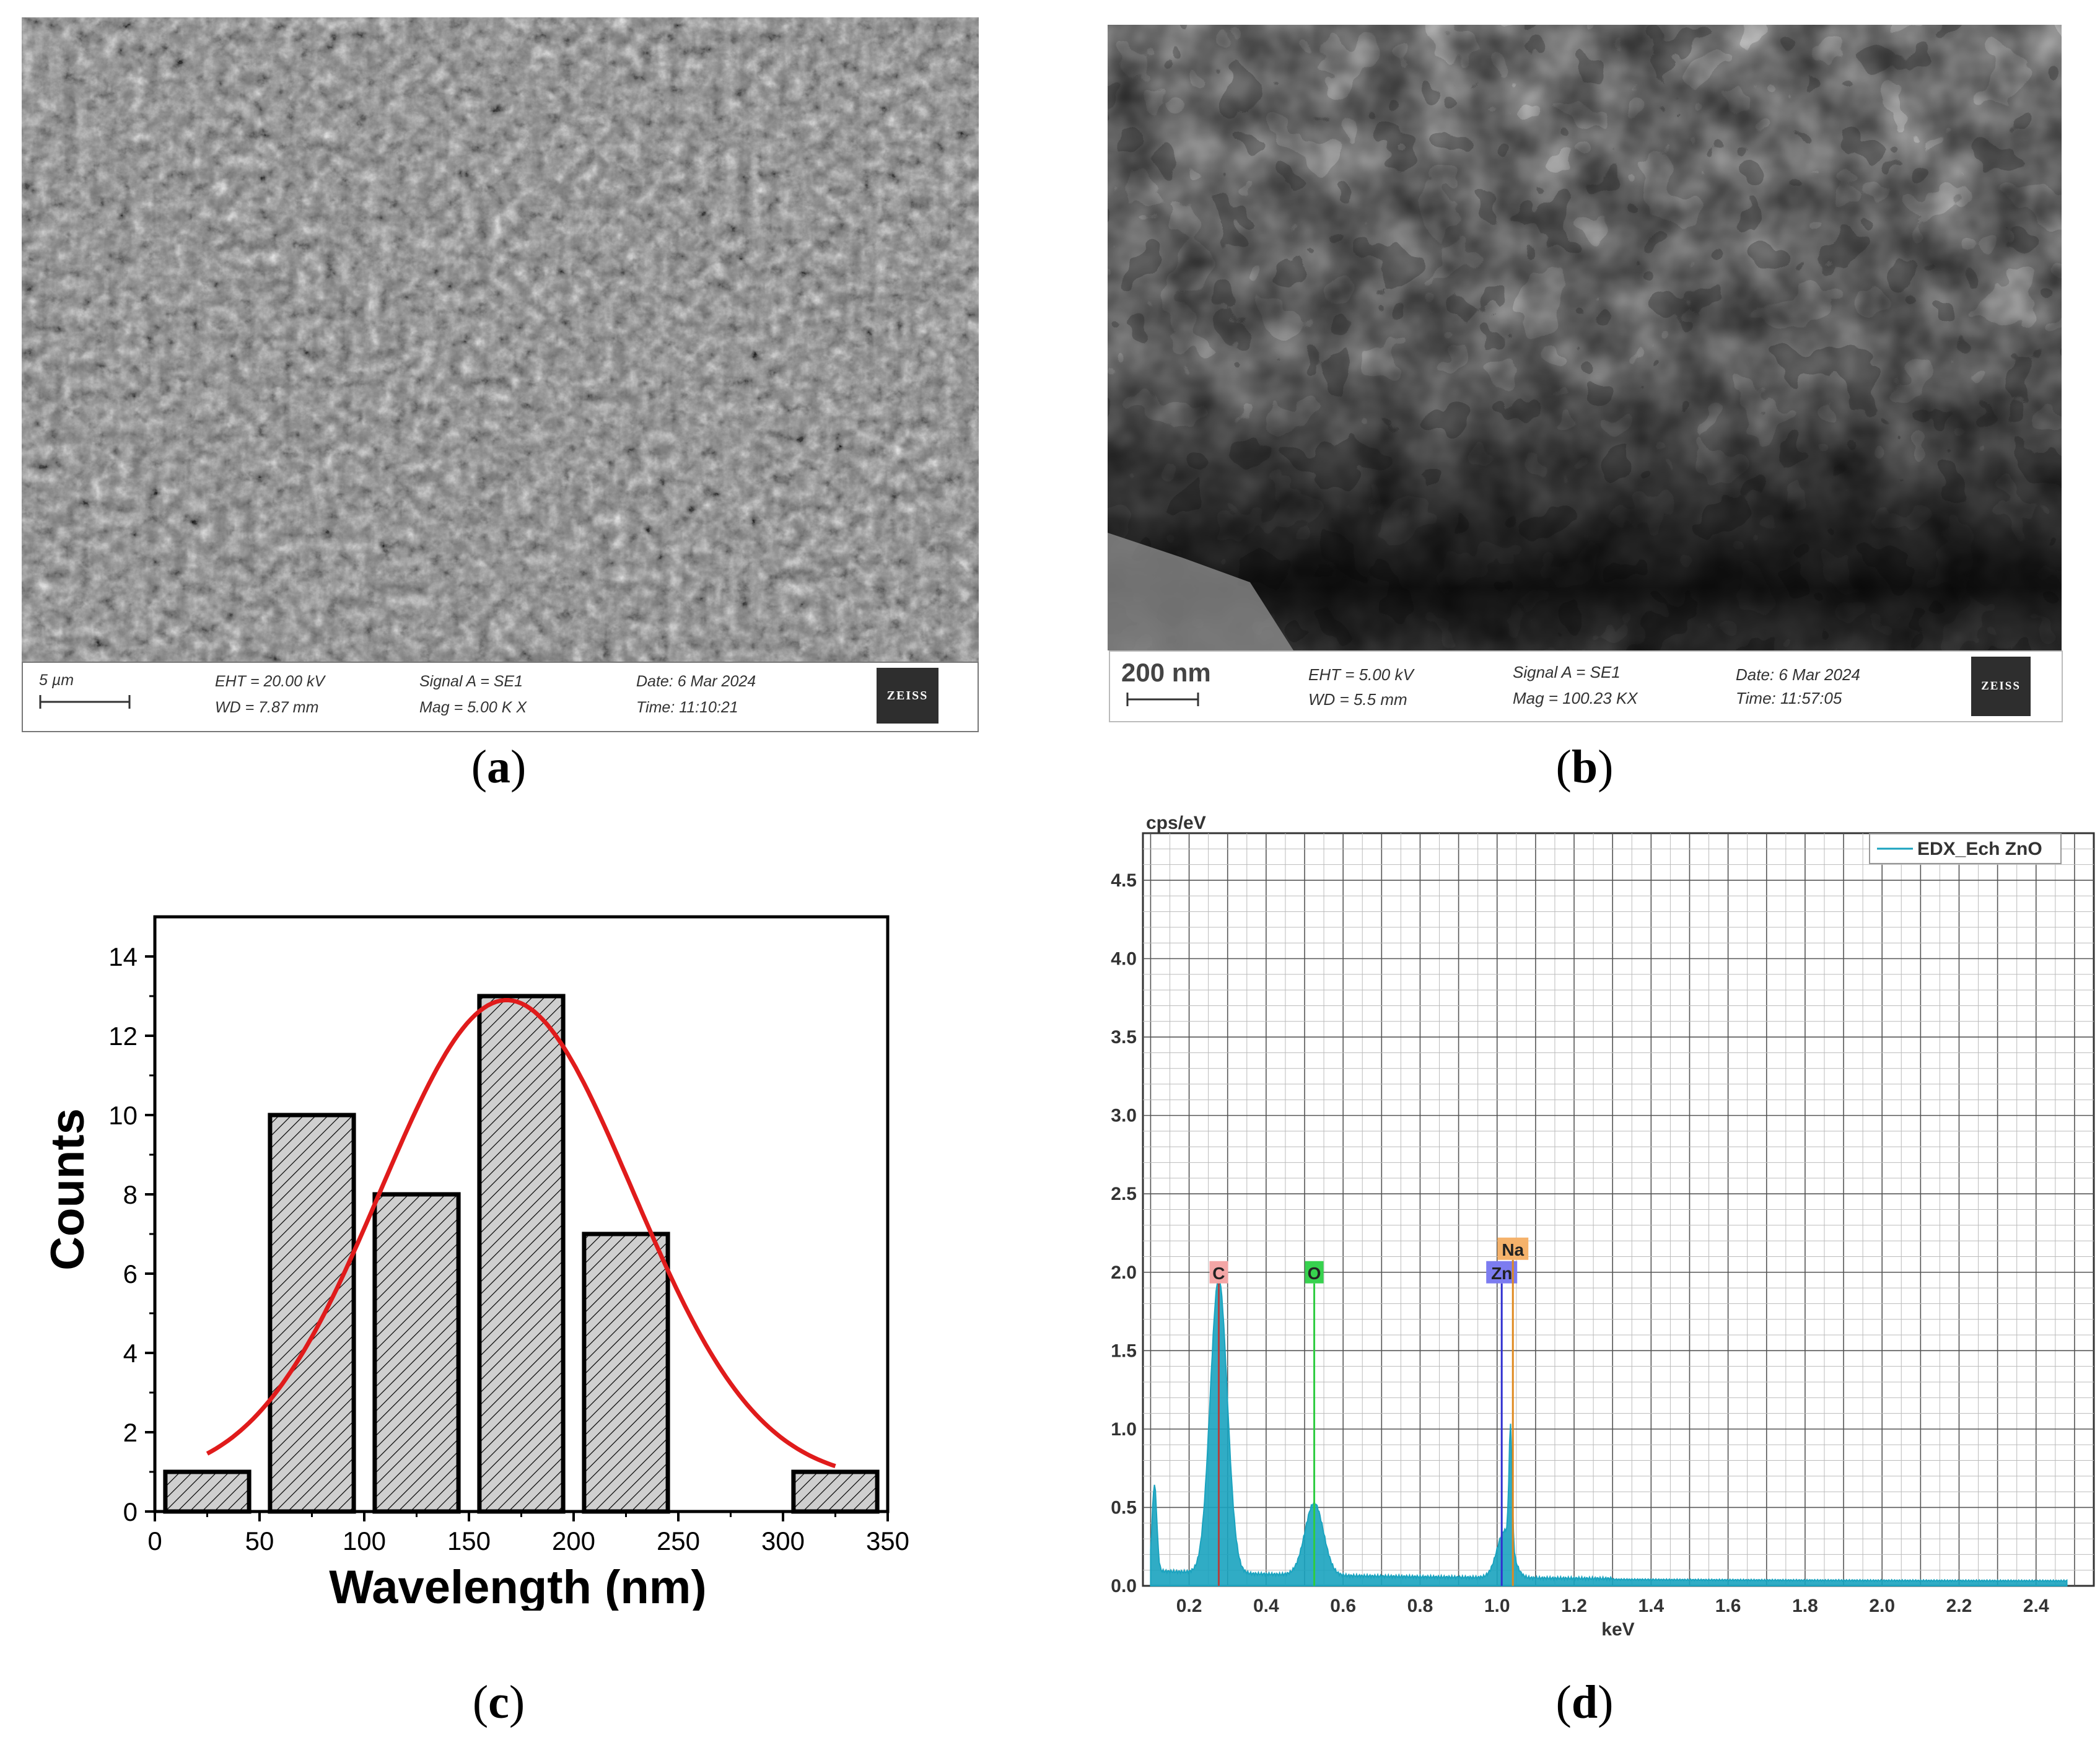  What do you see at coordinates (1651, 1606) in the screenshot?
I see `x-tick-label: 1.4` at bounding box center [1651, 1606].